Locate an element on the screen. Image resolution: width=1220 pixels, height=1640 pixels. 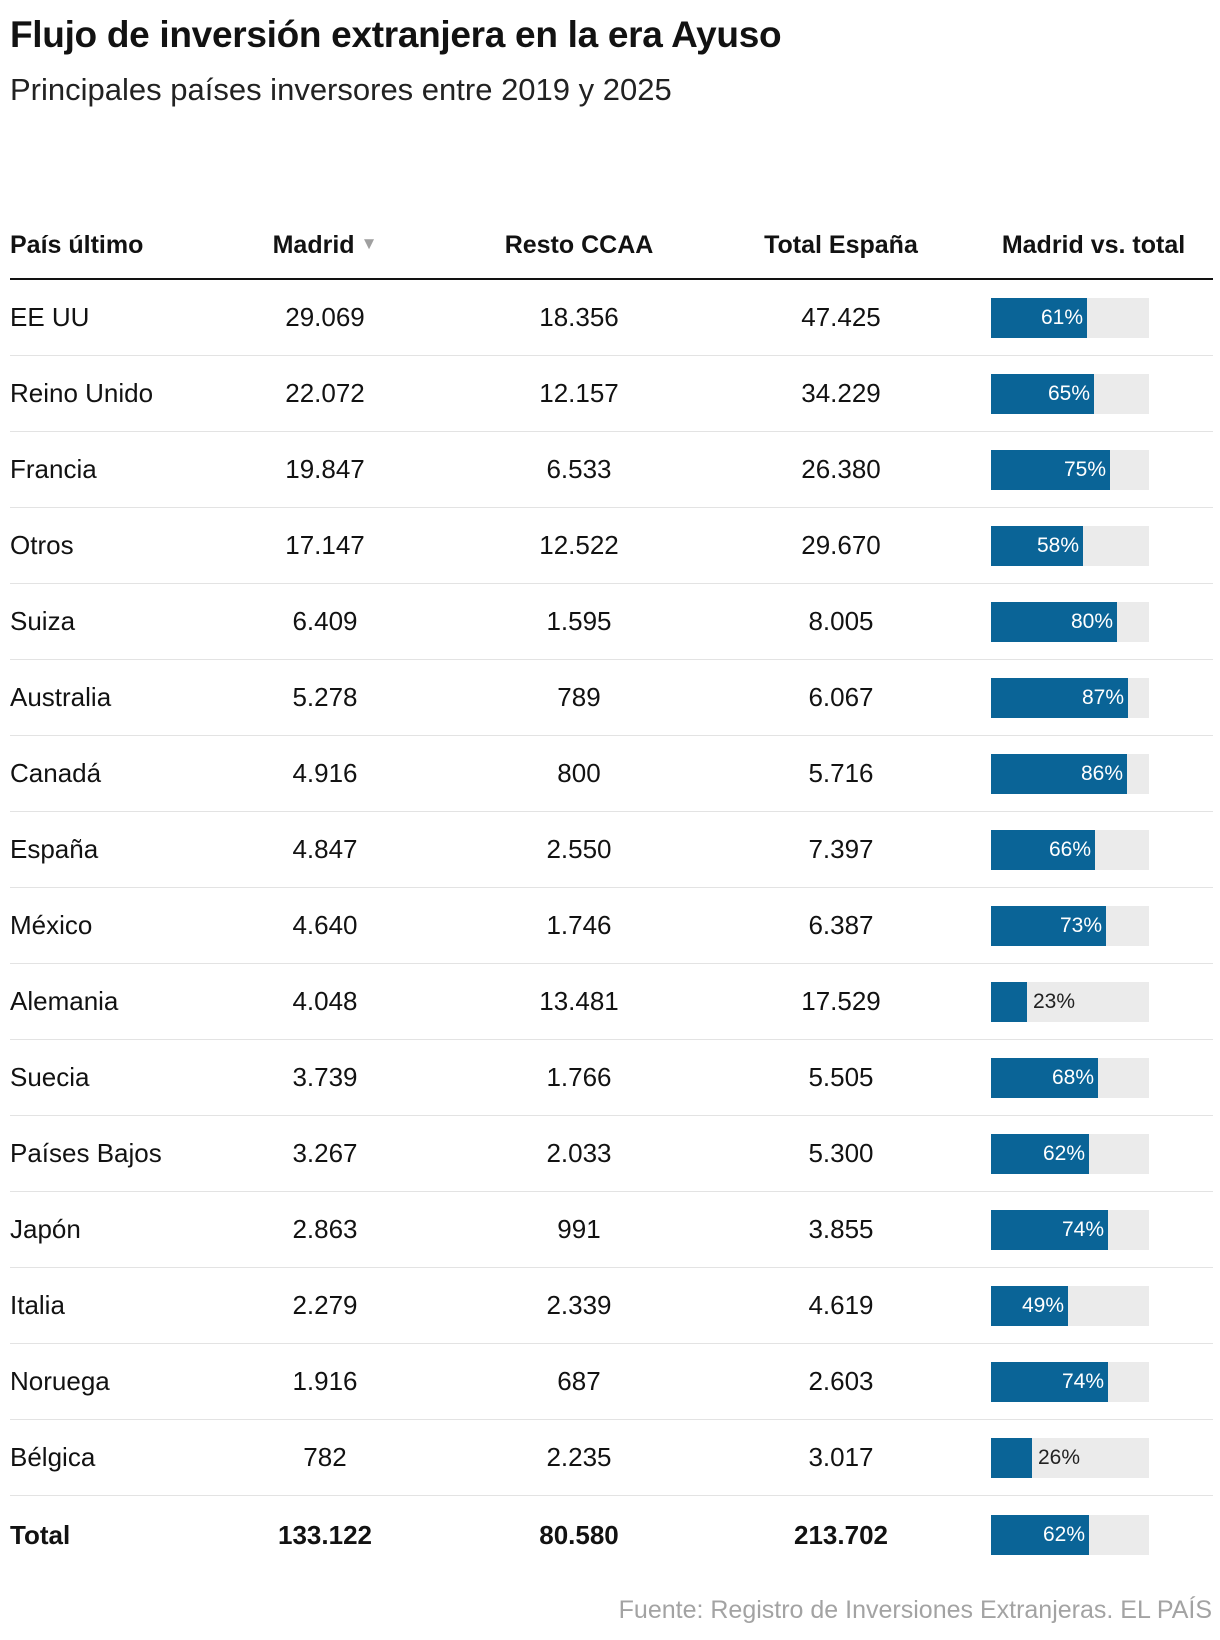
cell-resto: 991 is located at coordinates (579, 1229).